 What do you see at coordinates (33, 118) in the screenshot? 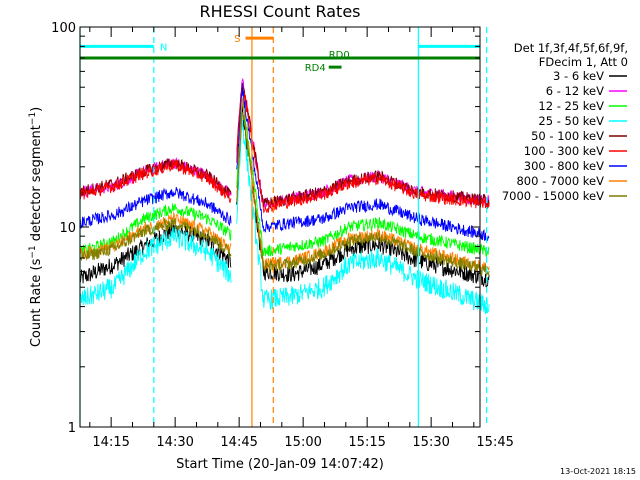
I see `y-axis-label-sup2: −1` at bounding box center [33, 118].